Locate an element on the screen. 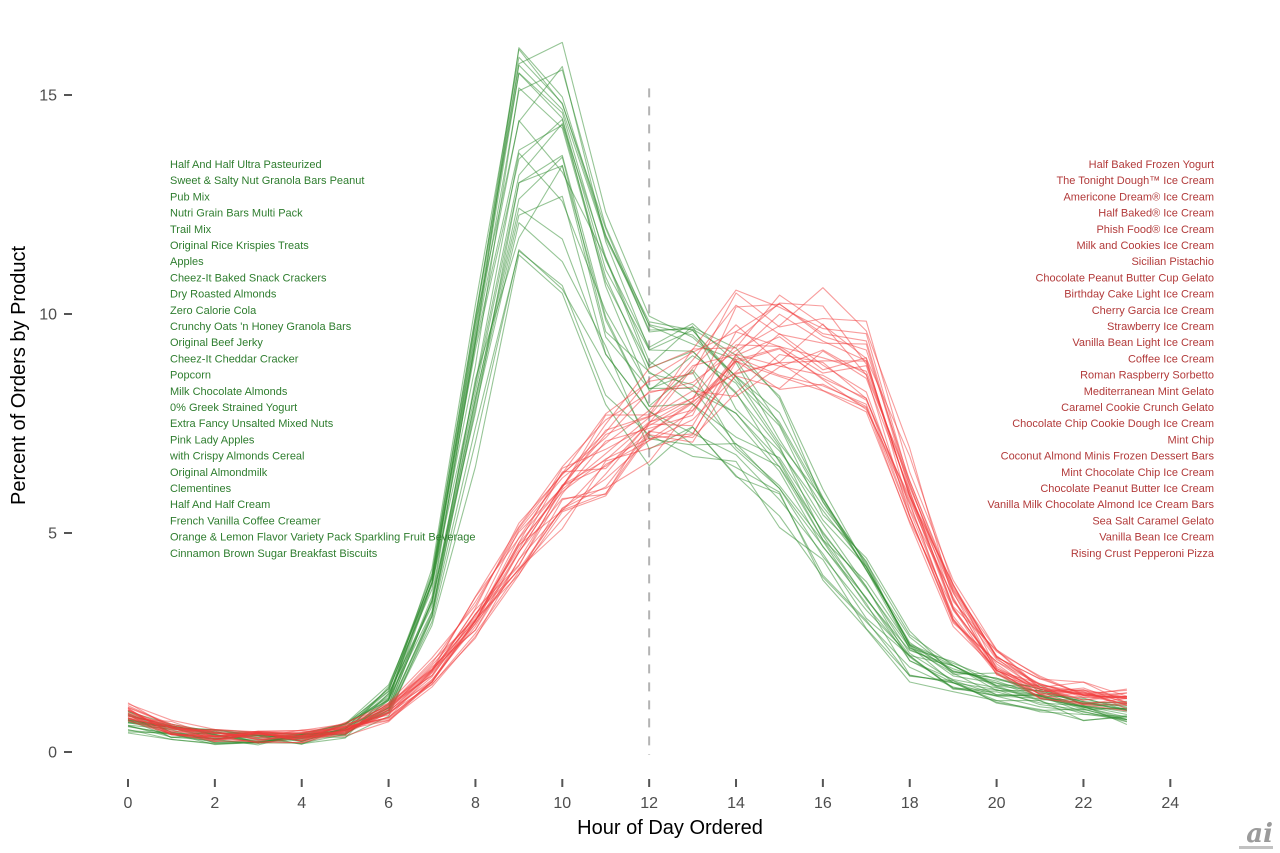 The image size is (1280, 853). product-label-evening: Phish Food® Ice Cream is located at coordinates (1155, 230).